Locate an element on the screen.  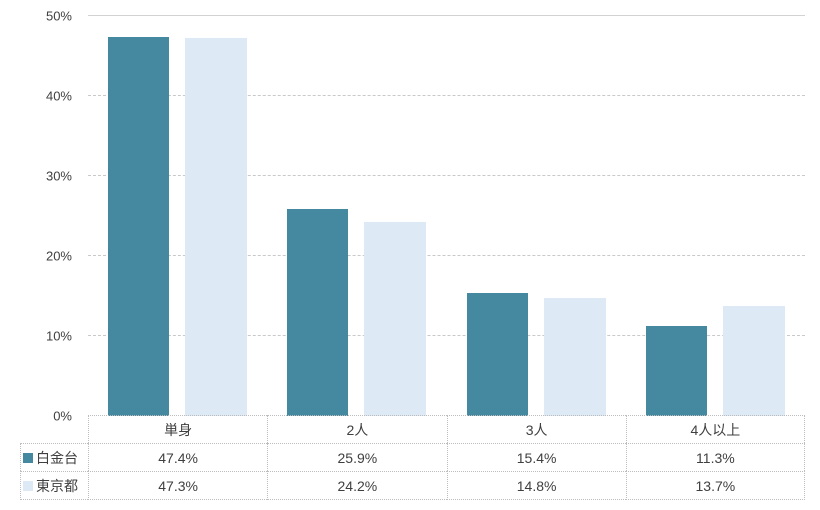
value-cell: 47.3% is located at coordinates (178, 485).